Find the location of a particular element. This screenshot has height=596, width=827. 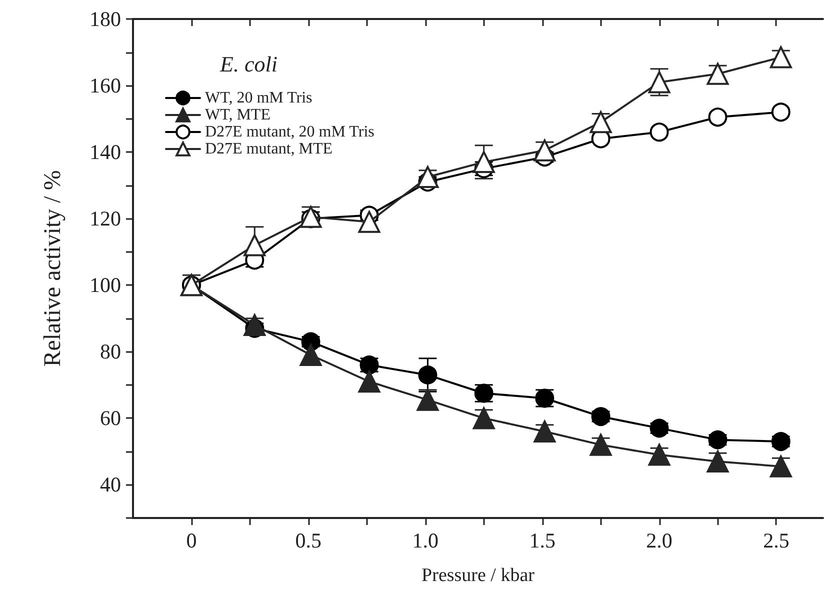

legend-label: D27E mutant, MTE is located at coordinates (269, 149).